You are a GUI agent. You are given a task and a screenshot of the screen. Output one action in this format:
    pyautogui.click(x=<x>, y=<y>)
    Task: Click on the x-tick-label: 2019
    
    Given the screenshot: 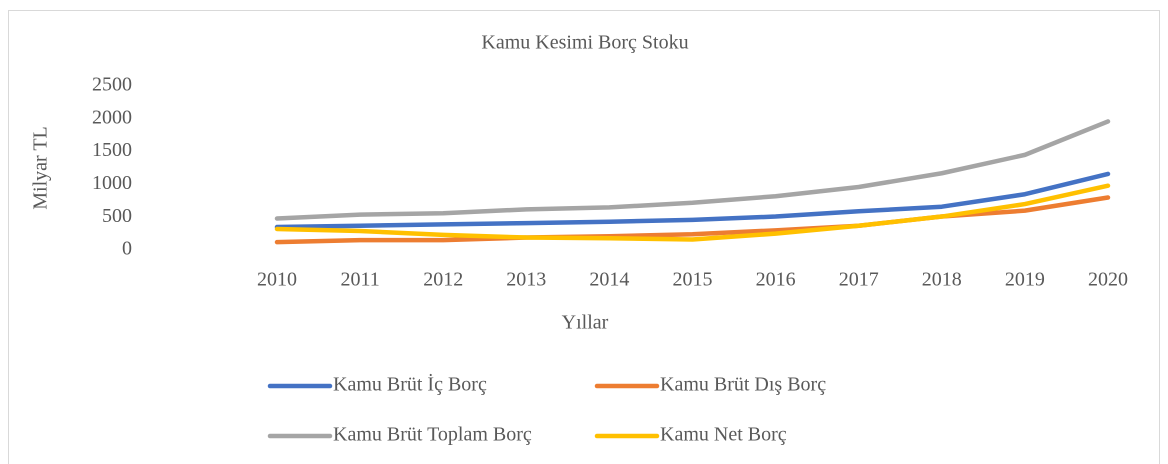 What is the action you would take?
    pyautogui.click(x=1025, y=280)
    